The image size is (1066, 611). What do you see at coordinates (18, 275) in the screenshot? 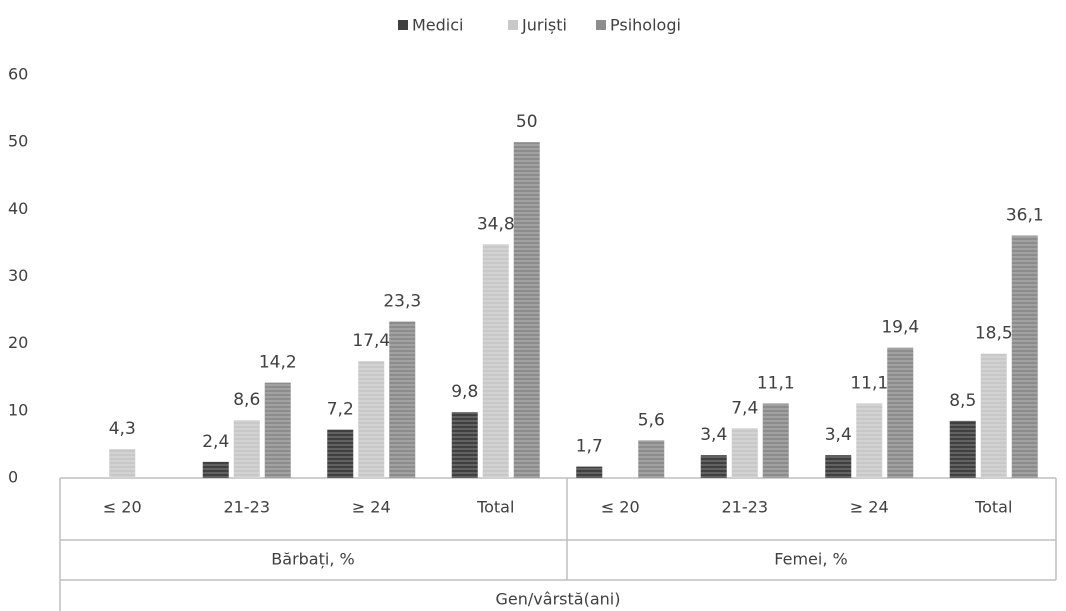
I see `y-tick-label: 30` at bounding box center [18, 275].